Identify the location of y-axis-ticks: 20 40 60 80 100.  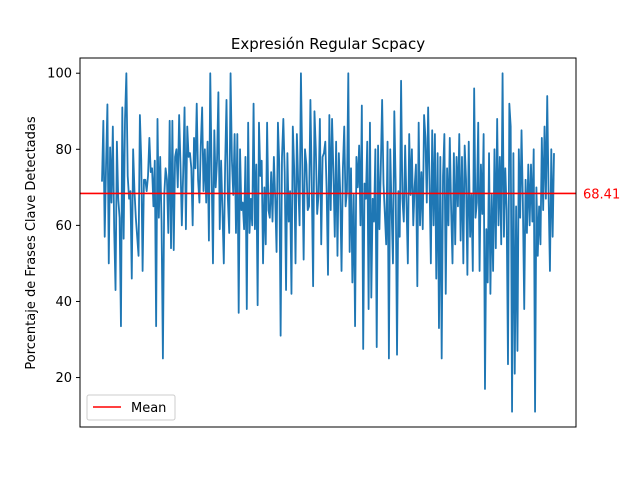
(63, 226).